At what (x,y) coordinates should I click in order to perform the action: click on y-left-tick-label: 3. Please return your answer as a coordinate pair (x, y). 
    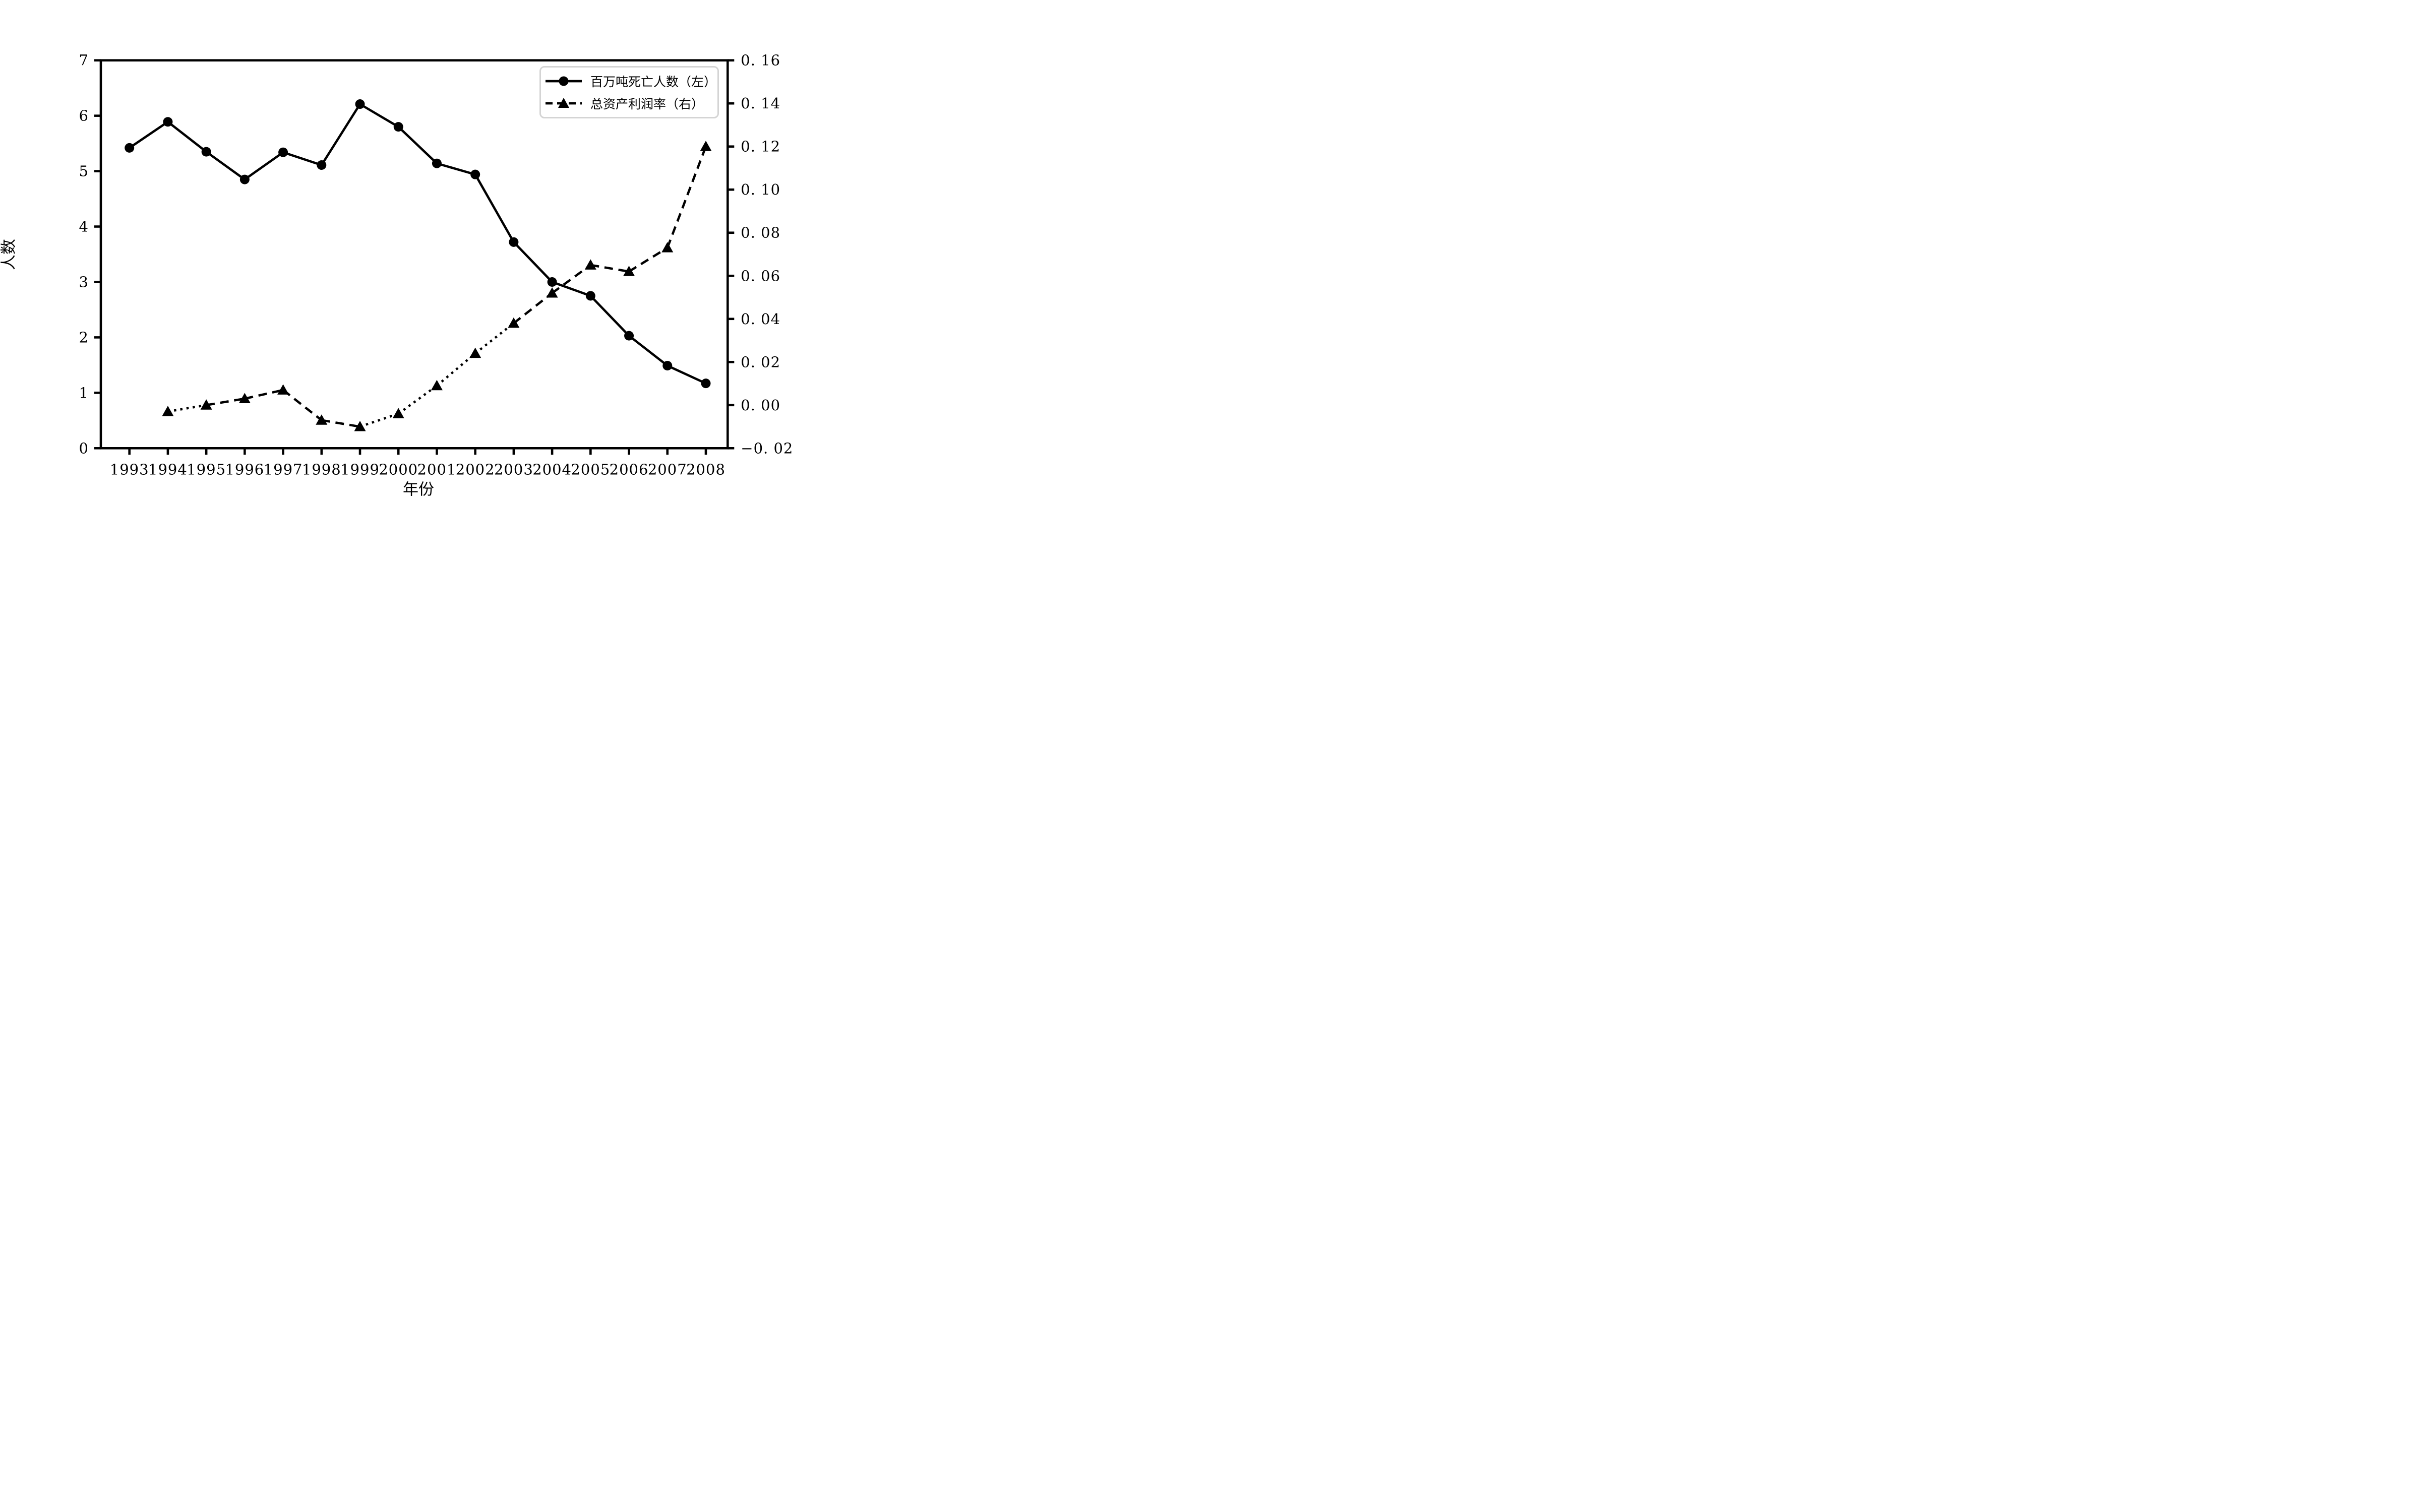
    Looking at the image, I should click on (84, 281).